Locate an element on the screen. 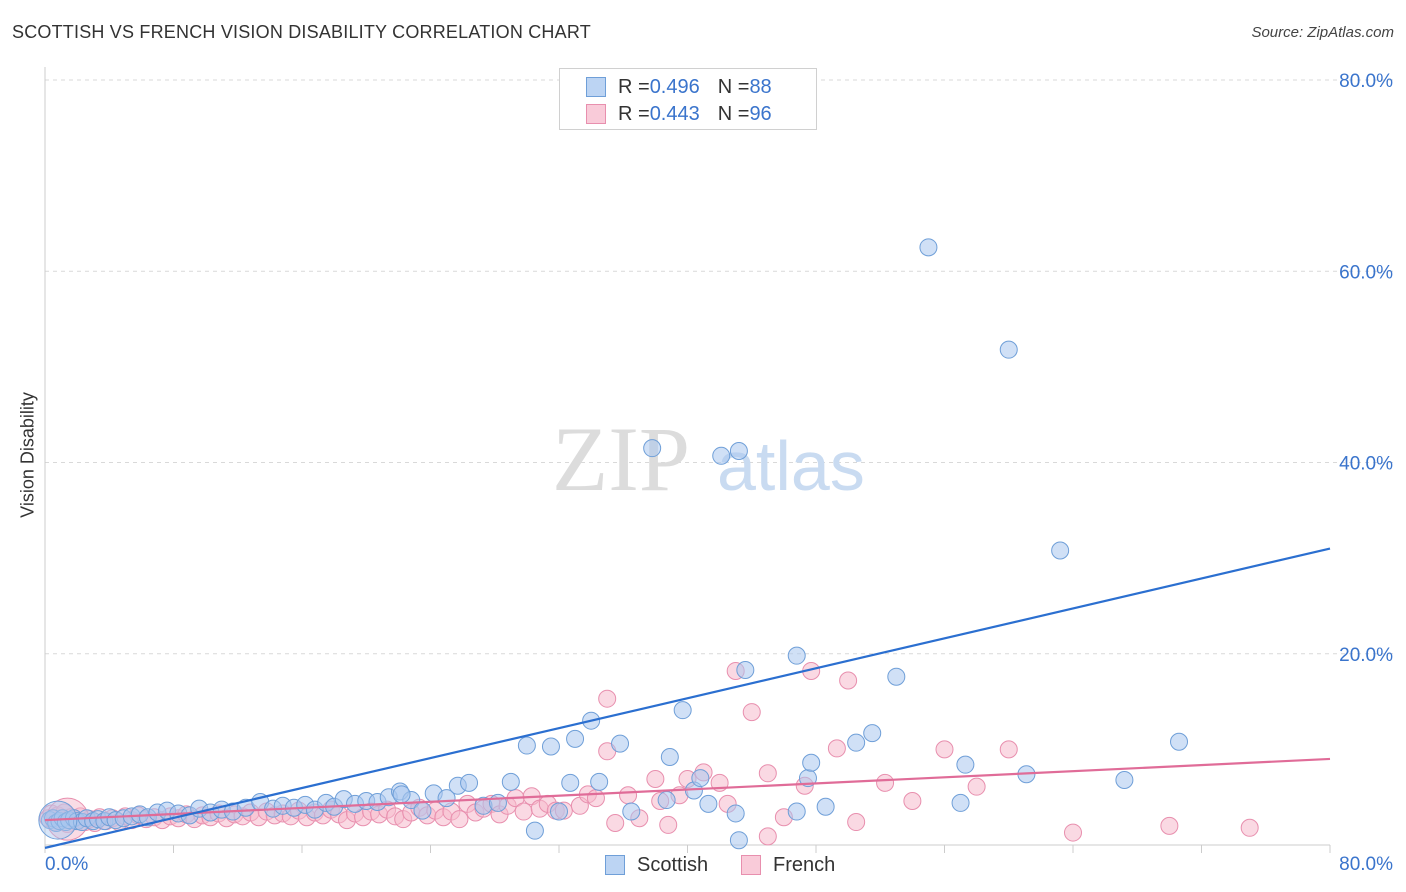 The image size is (1406, 892). legend-swatch-french is located at coordinates (596, 114).